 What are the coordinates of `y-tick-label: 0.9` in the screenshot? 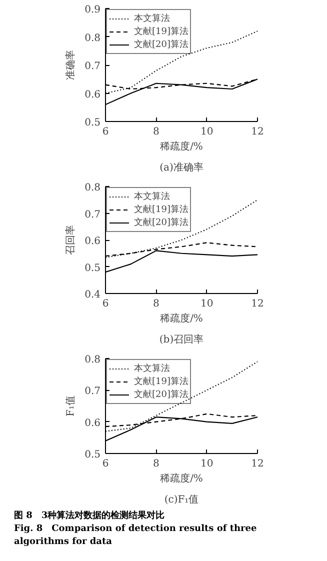 It's located at (92, 10).